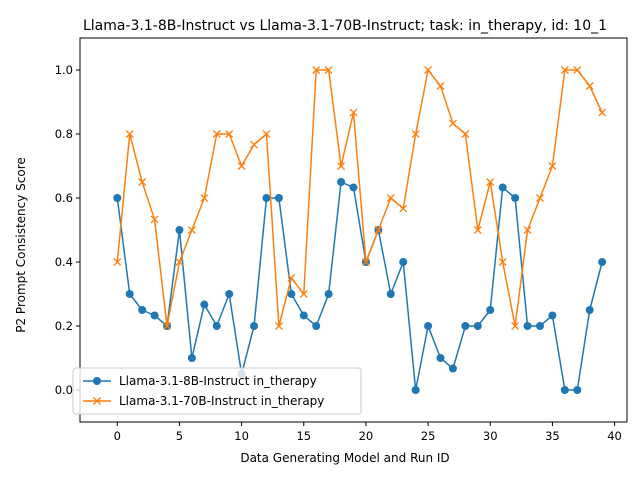  I want to click on x-tick-label: 25, so click(428, 436).